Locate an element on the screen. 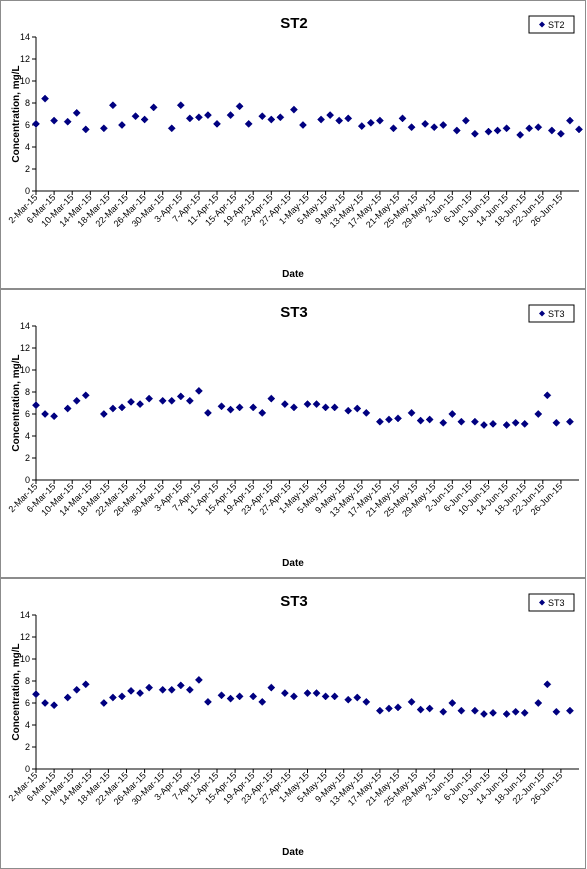 This screenshot has width=587, height=869. chart-0-y-tick-label: 4 is located at coordinates (27, 147).